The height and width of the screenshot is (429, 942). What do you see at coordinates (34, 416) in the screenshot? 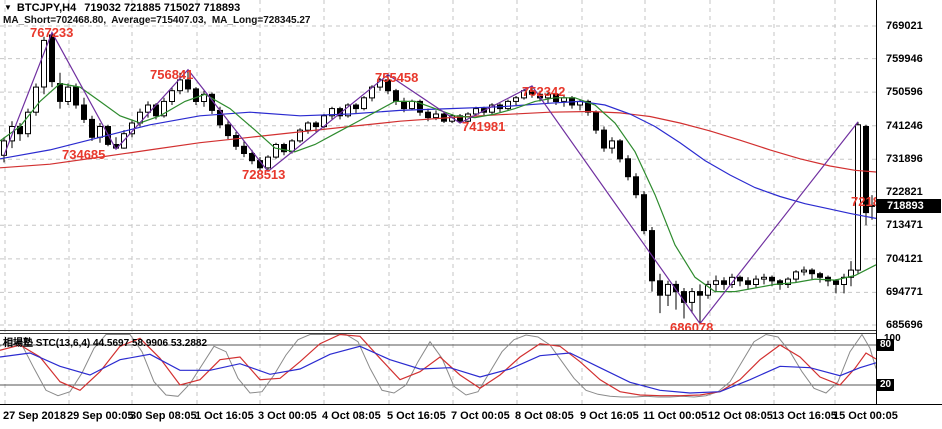
I see `time-axis-label: 27 Sep 2018` at bounding box center [34, 416].